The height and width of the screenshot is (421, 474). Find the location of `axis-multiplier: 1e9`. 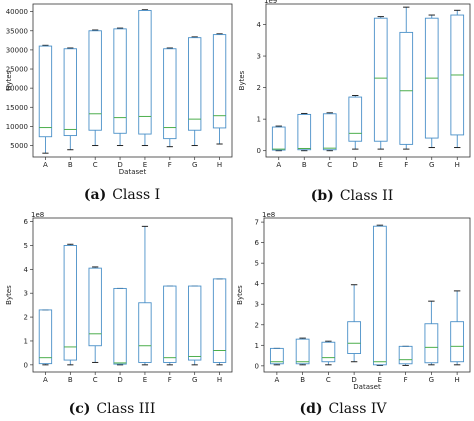

axis-multiplier: 1e9 is located at coordinates (270, 2).